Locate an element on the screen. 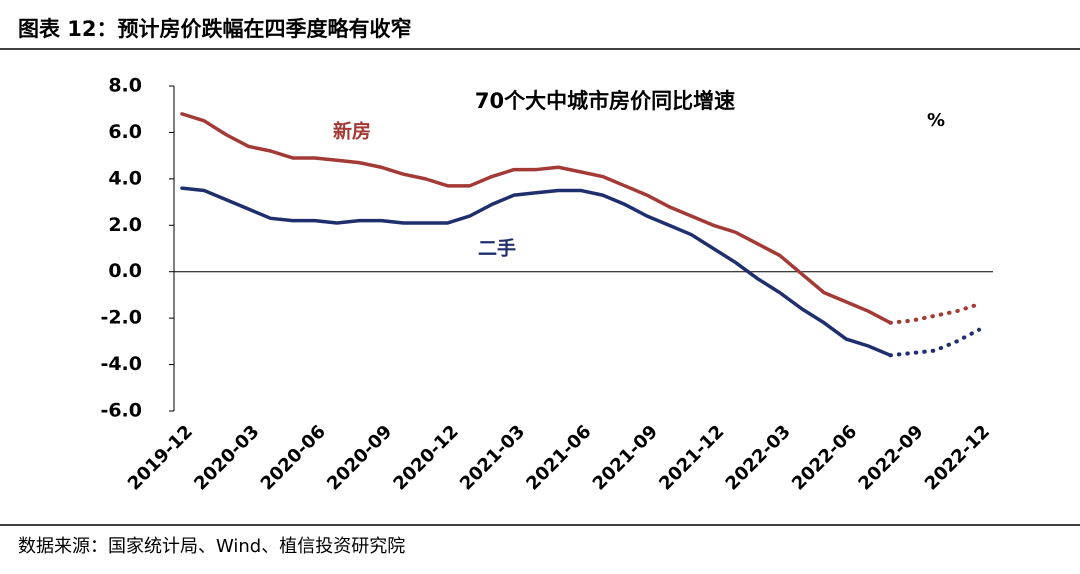 The height and width of the screenshot is (574, 1080). x-tick-label: 2021-09 is located at coordinates (625, 457).